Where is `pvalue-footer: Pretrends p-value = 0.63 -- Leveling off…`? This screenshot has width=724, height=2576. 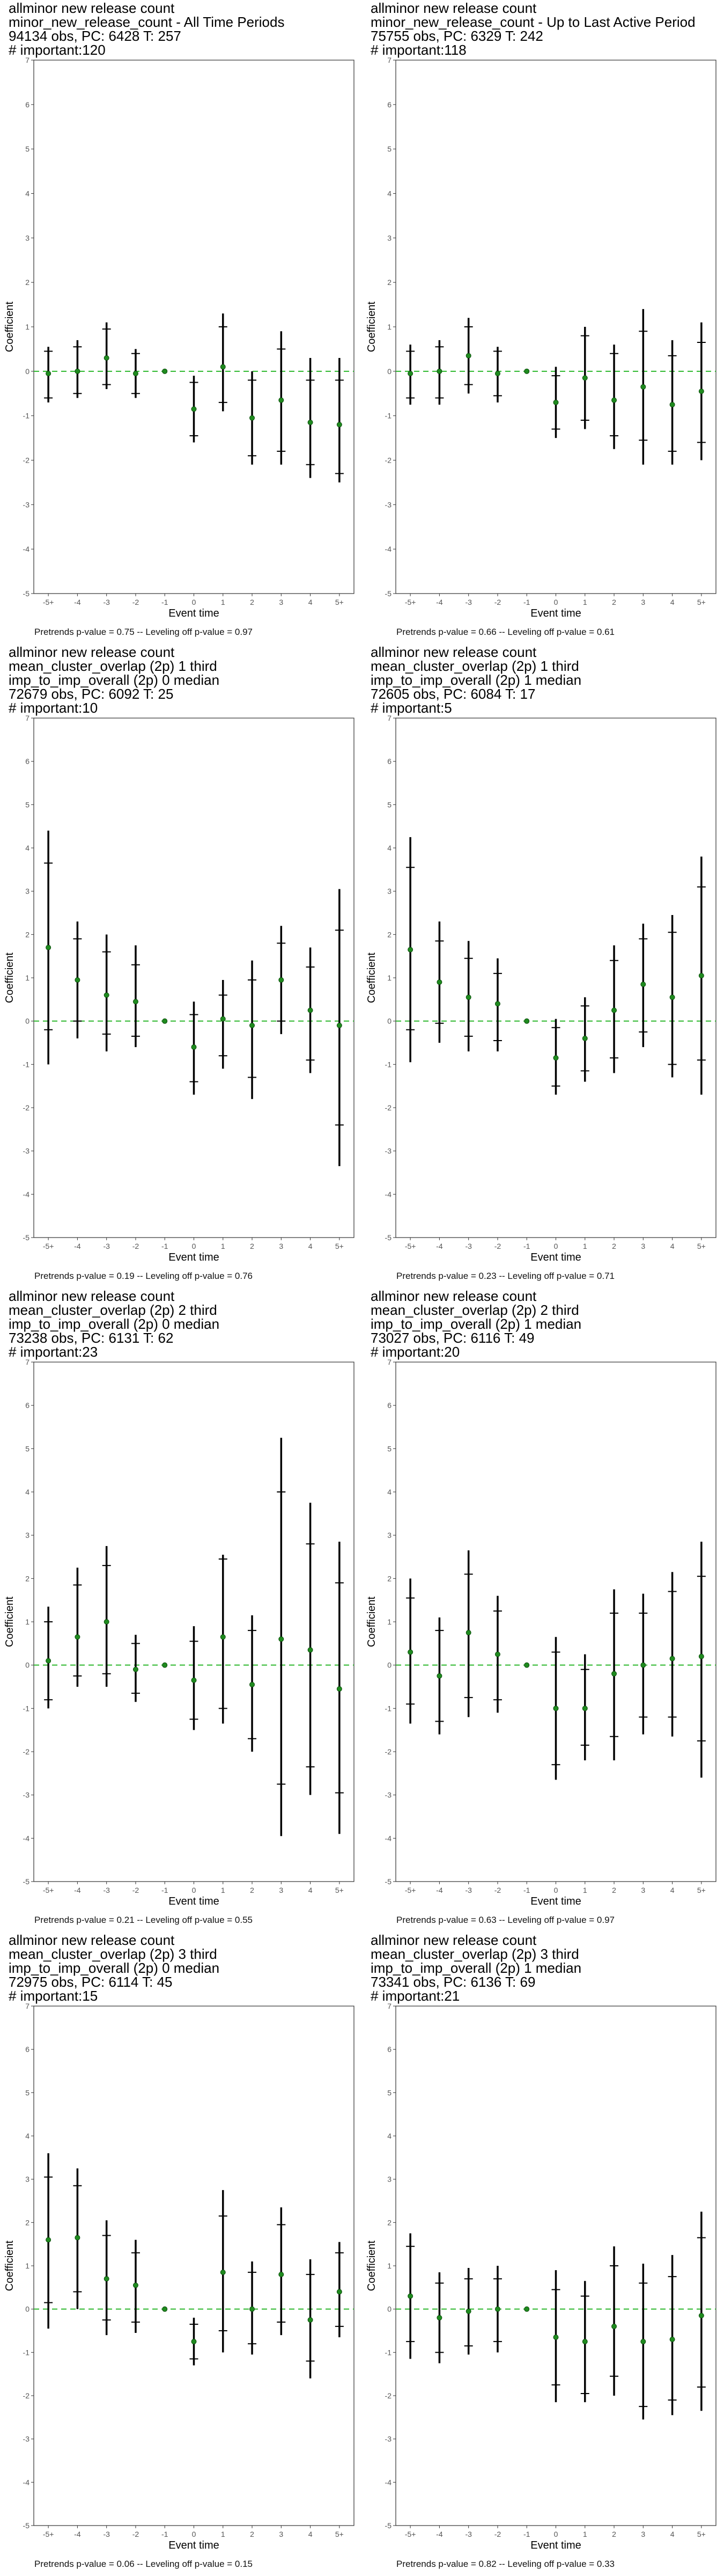 pvalue-footer: Pretrends p-value = 0.63 -- Leveling off… is located at coordinates (505, 1920).